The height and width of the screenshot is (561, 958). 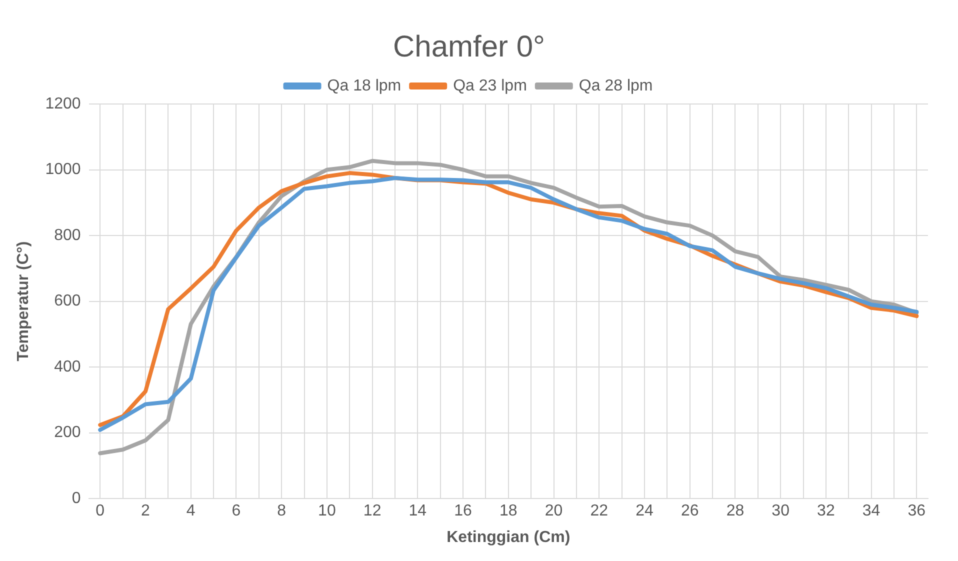 I want to click on x-tick-label: 2, so click(x=145, y=511).